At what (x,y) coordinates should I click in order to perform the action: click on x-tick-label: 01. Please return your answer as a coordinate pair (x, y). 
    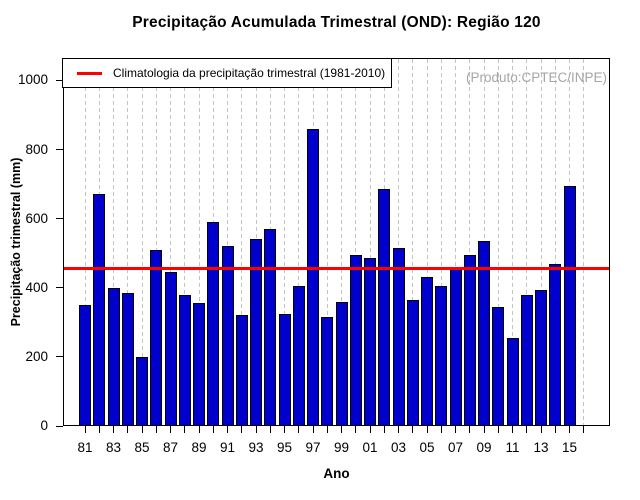
    Looking at the image, I should click on (370, 447).